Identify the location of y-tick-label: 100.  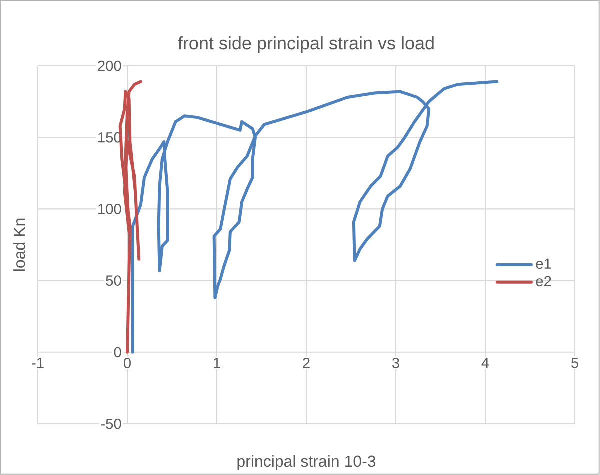
(110, 209).